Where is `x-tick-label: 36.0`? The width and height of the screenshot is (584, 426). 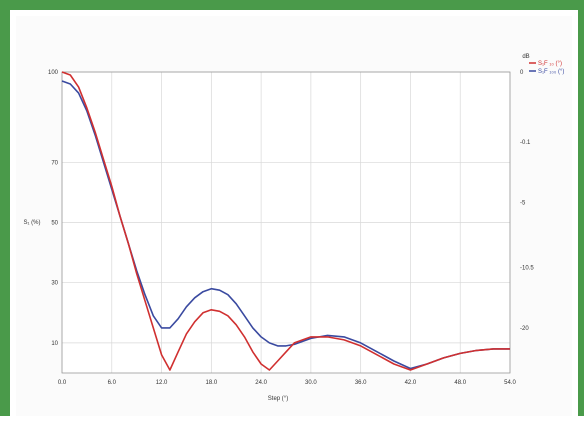
x-tick-label: 36.0 is located at coordinates (361, 383).